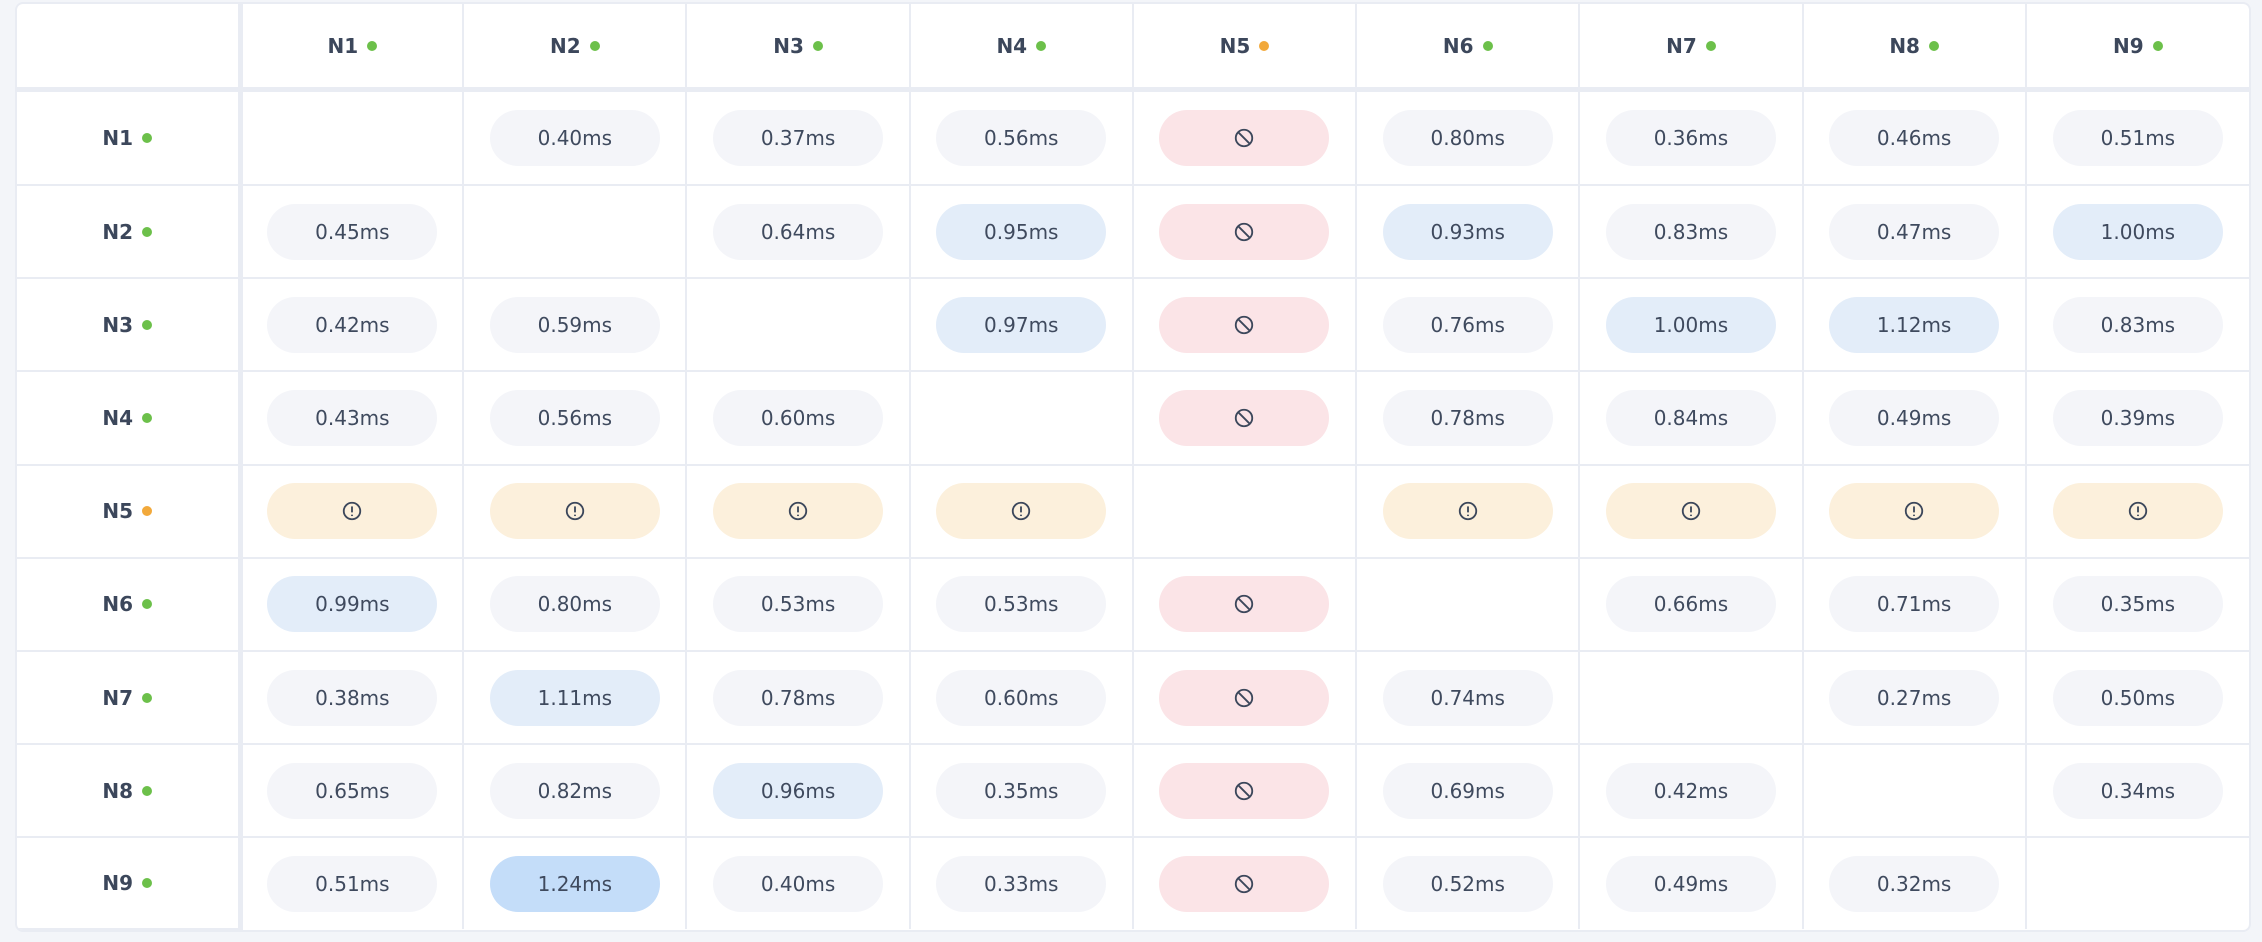 The height and width of the screenshot is (942, 2262). What do you see at coordinates (1468, 48) in the screenshot?
I see `column-header-n6: N6` at bounding box center [1468, 48].